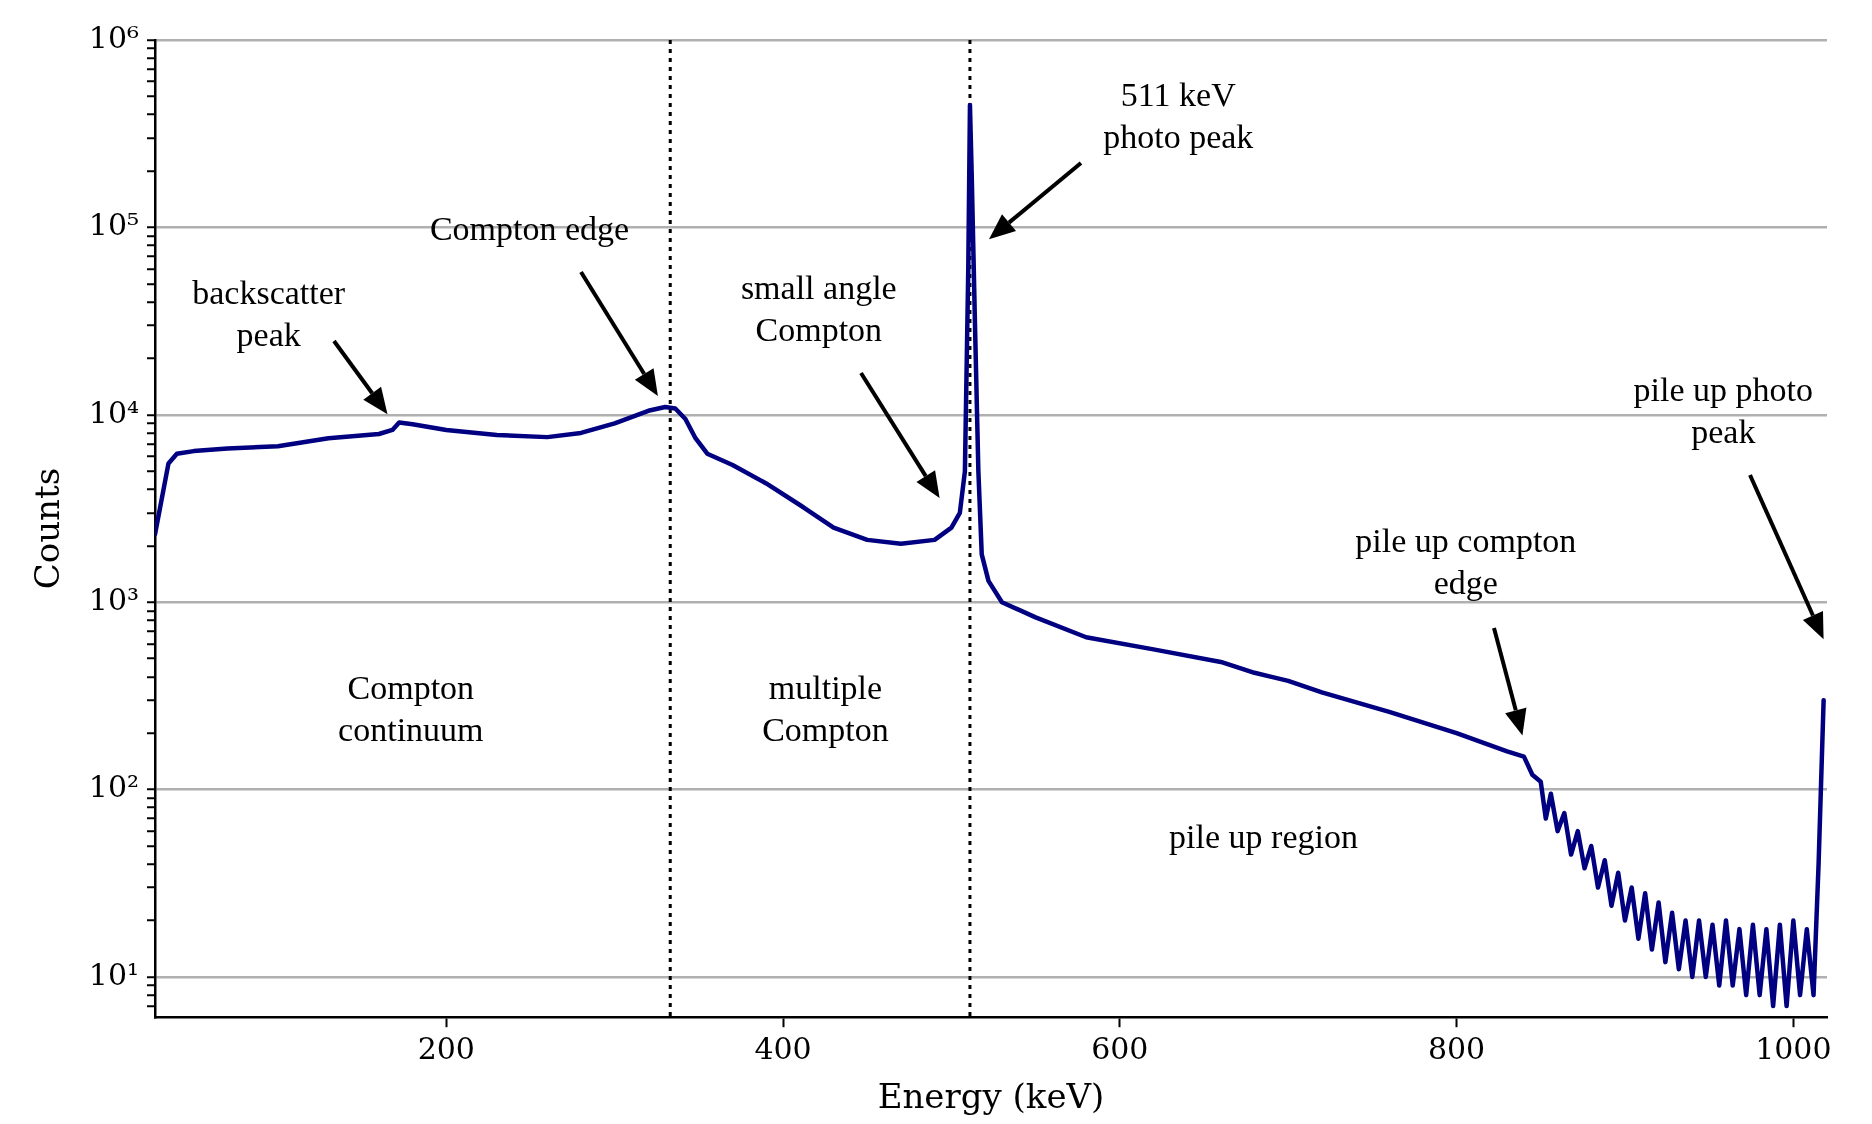 Image resolution: width=1872 pixels, height=1124 pixels. Describe the element at coordinates (783, 1048) in the screenshot. I see `x-tick-label: 400` at that location.